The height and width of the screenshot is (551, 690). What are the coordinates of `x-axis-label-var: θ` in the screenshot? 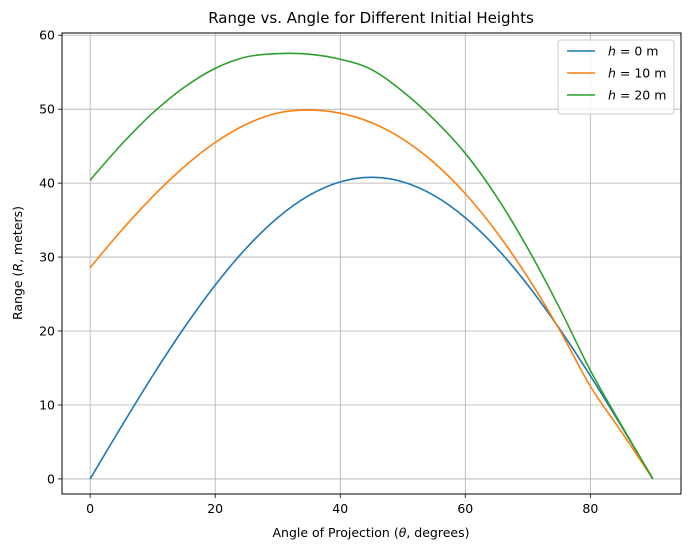 It's located at (403, 532).